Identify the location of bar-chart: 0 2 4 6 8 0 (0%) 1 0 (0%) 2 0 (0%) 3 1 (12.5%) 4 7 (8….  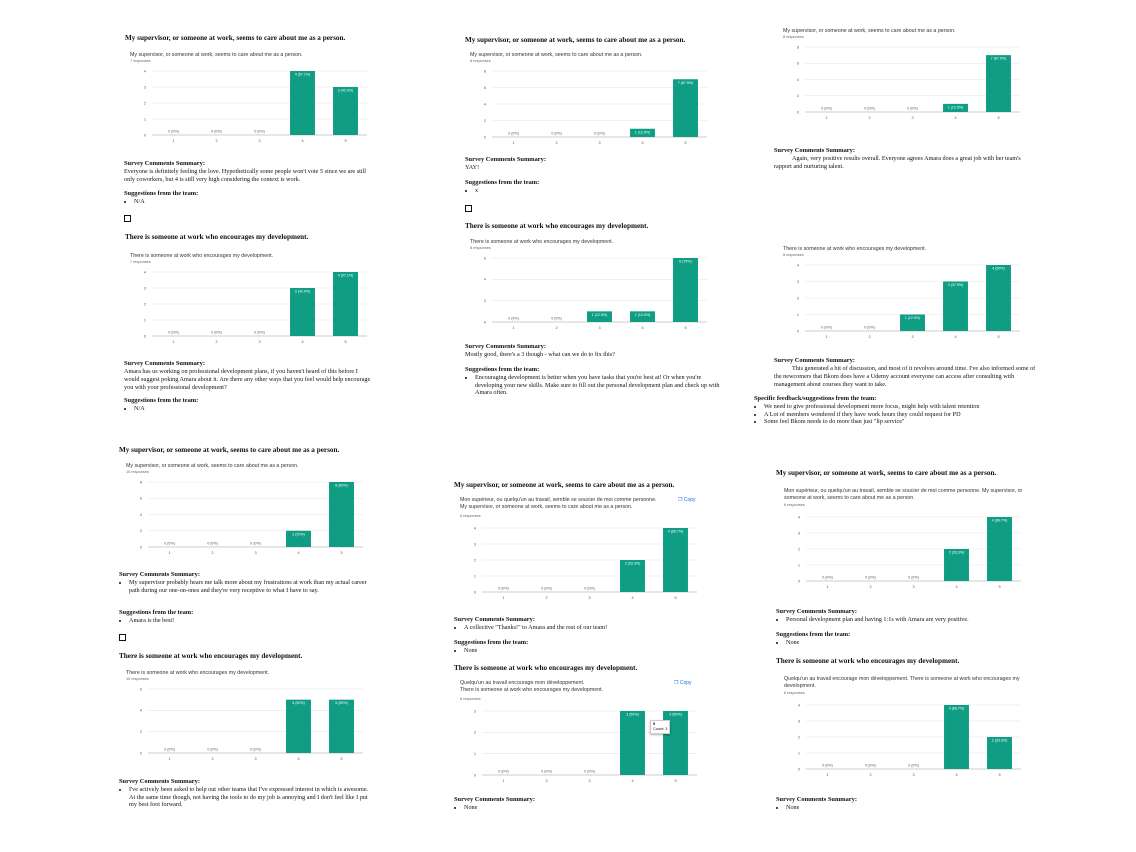
(595, 107).